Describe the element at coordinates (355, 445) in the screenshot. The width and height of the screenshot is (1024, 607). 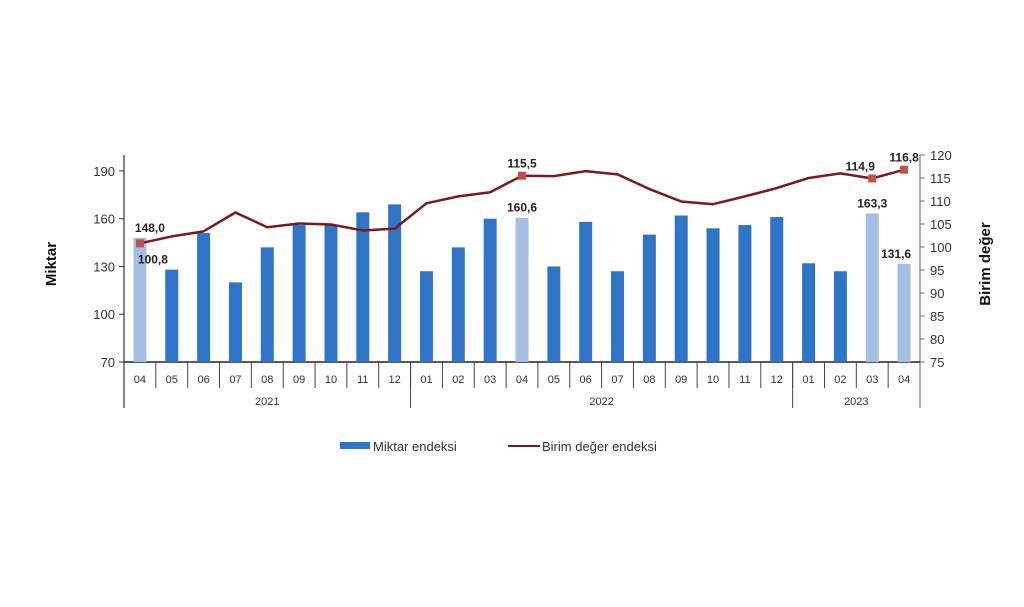
I see `legend-swatch-bar` at that location.